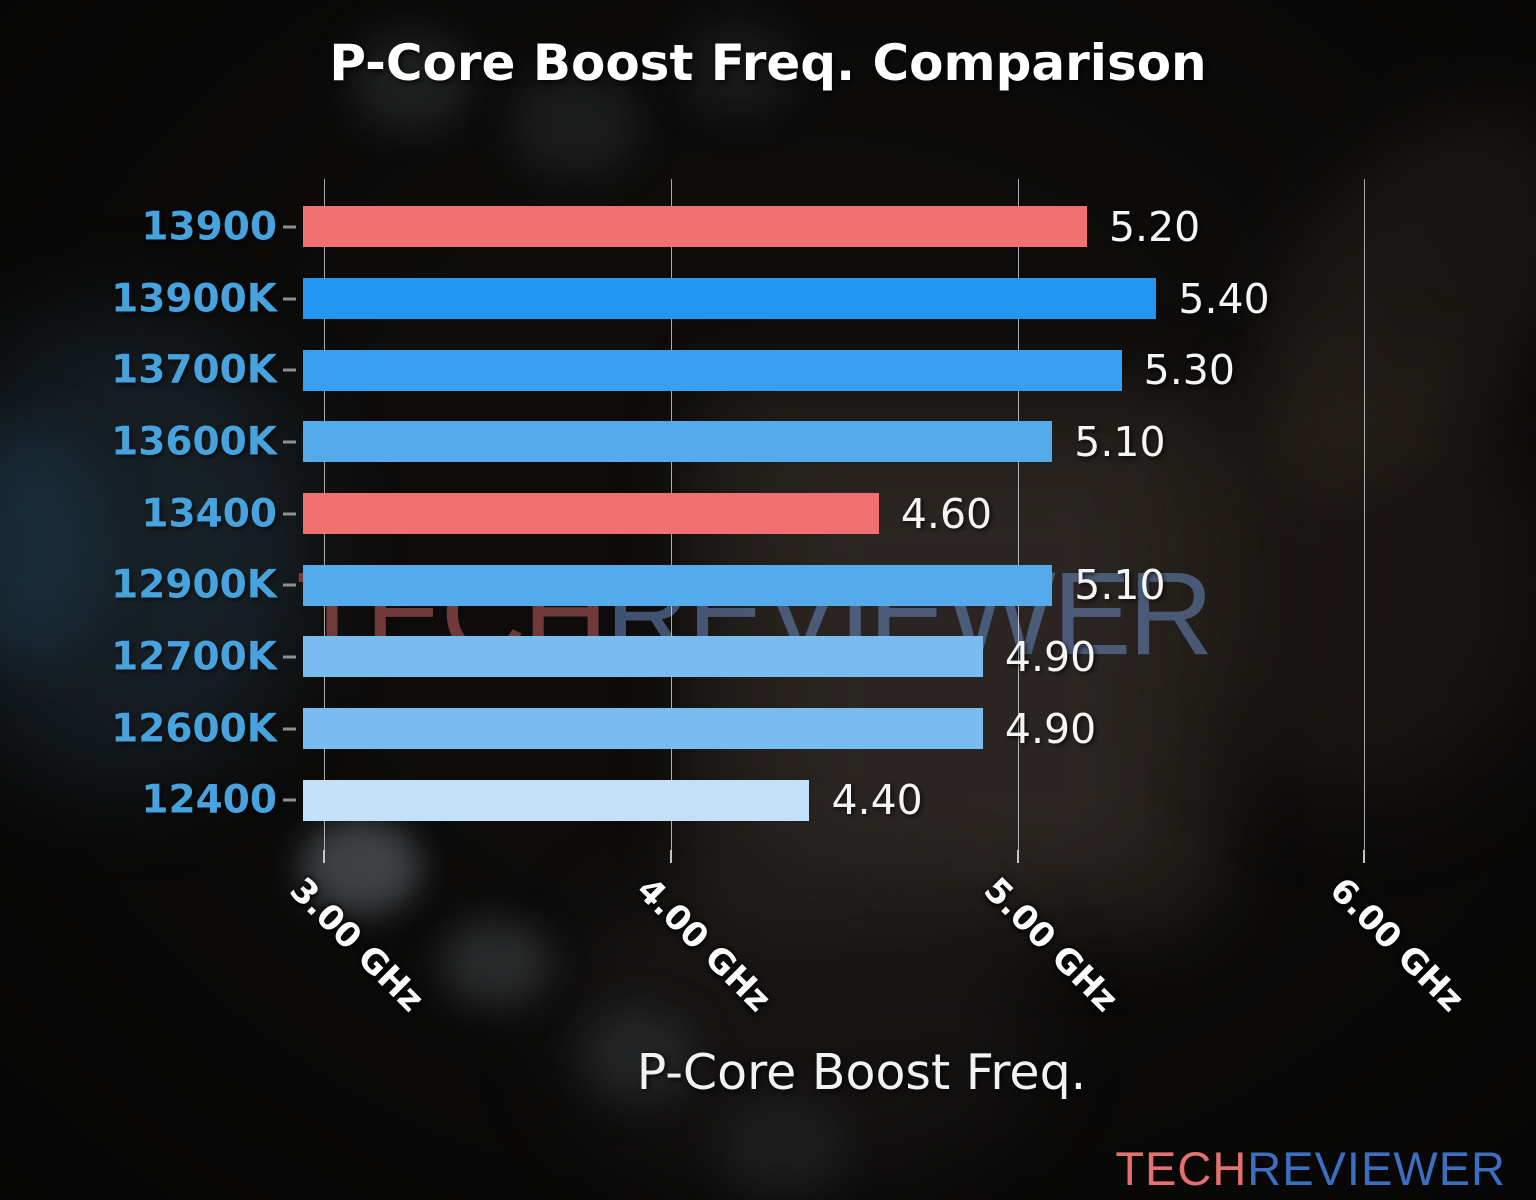  I want to click on chart-row: 12600K 4.90, so click(765, 729).